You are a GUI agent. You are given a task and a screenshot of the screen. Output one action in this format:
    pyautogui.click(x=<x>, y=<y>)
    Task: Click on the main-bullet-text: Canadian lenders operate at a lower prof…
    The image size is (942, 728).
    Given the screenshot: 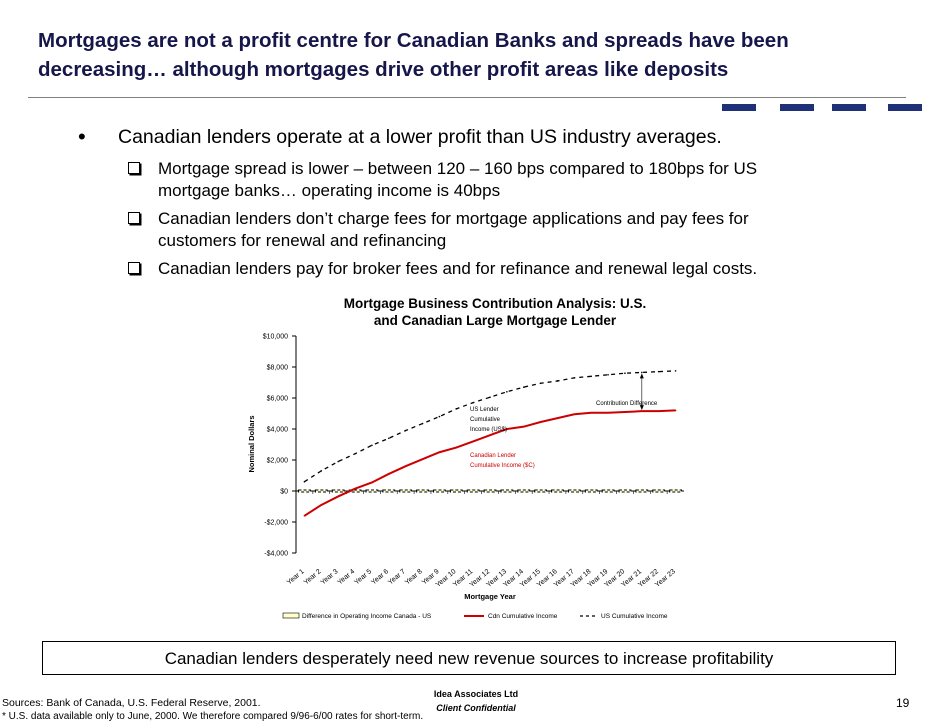 What is the action you would take?
    pyautogui.click(x=420, y=137)
    